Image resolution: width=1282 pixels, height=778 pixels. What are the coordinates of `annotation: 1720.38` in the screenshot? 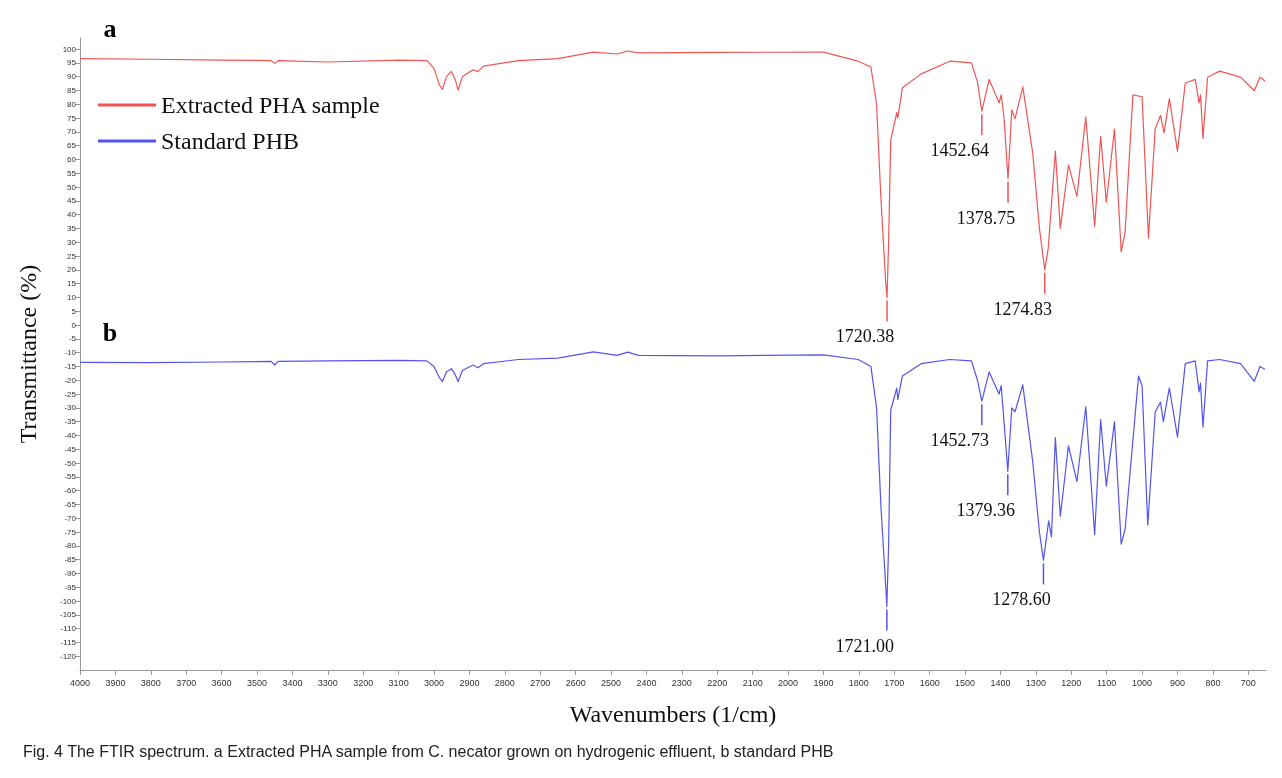 It's located at (865, 336).